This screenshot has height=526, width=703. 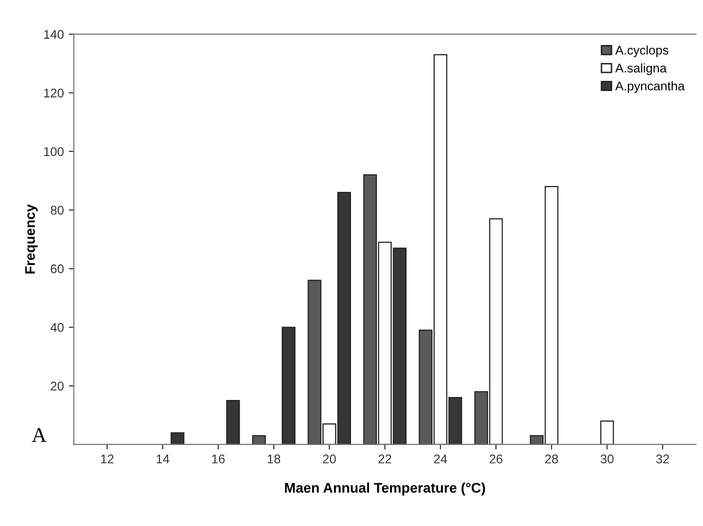 What do you see at coordinates (163, 459) in the screenshot?
I see `x-tick-label: 14` at bounding box center [163, 459].